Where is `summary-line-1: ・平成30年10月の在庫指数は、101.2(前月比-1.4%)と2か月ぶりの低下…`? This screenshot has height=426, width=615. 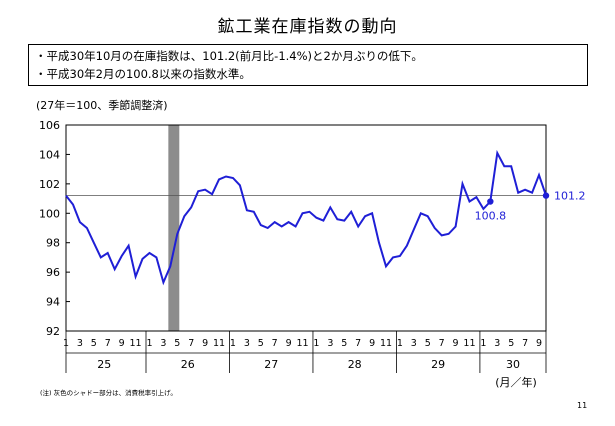
summary-line-1: ・平成30年10月の在庫指数は、101.2(前月比-1.4%)と2か月ぶりの低下… is located at coordinates (229, 56).